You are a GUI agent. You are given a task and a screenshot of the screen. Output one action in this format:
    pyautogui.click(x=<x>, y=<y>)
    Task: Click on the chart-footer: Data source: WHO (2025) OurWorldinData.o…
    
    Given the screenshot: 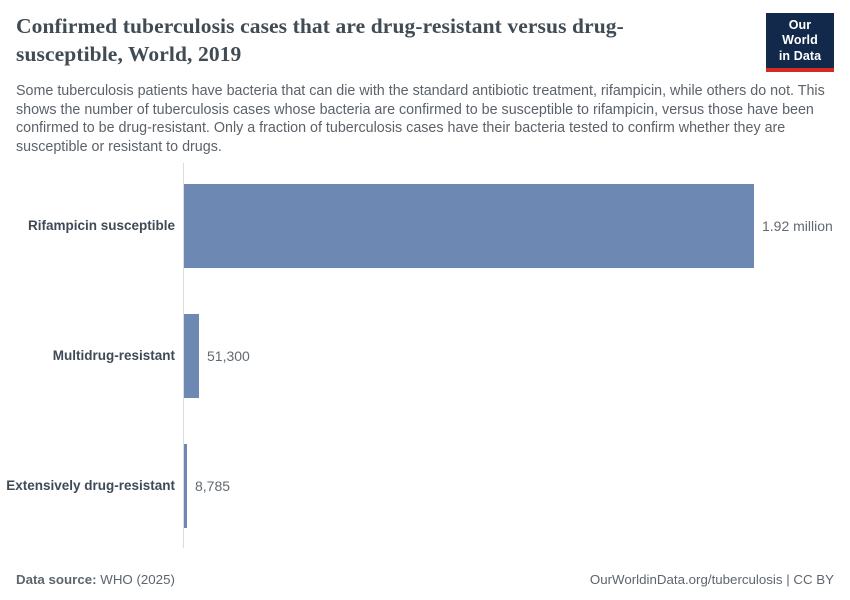 What is the action you would take?
    pyautogui.click(x=425, y=579)
    